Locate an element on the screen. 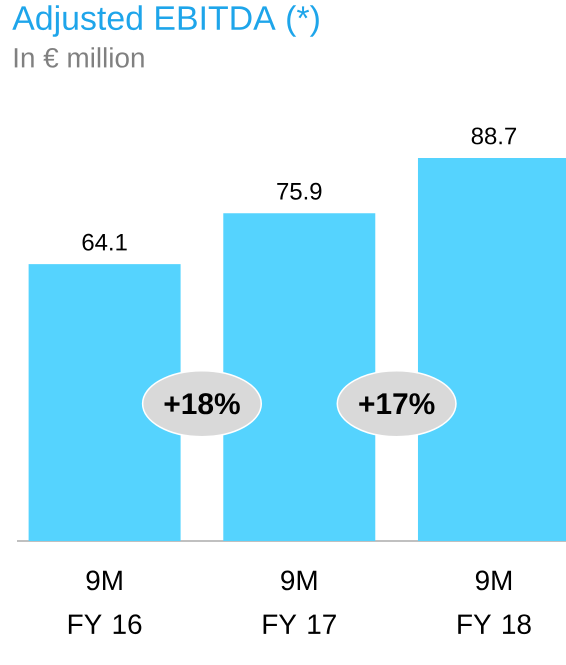  data-label: 64.1 is located at coordinates (104, 242).